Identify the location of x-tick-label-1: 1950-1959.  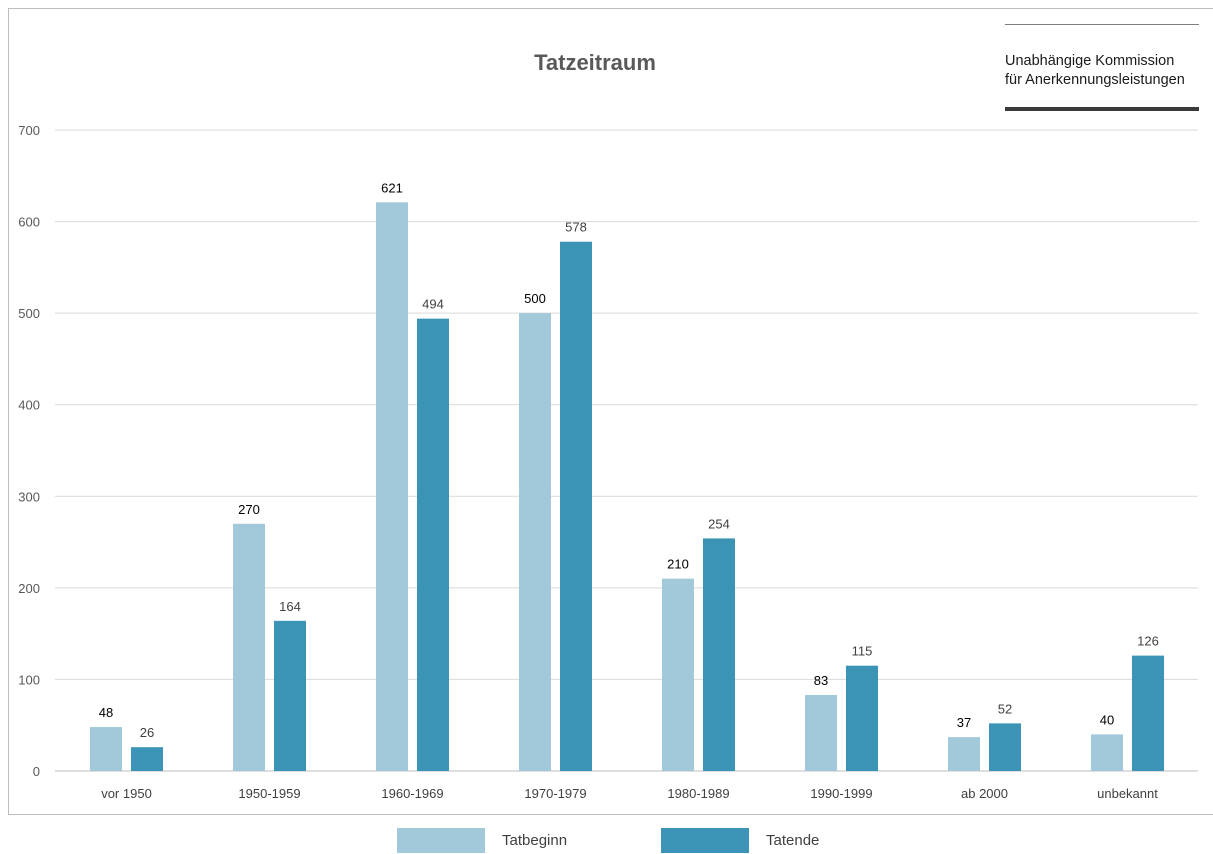
(269, 793).